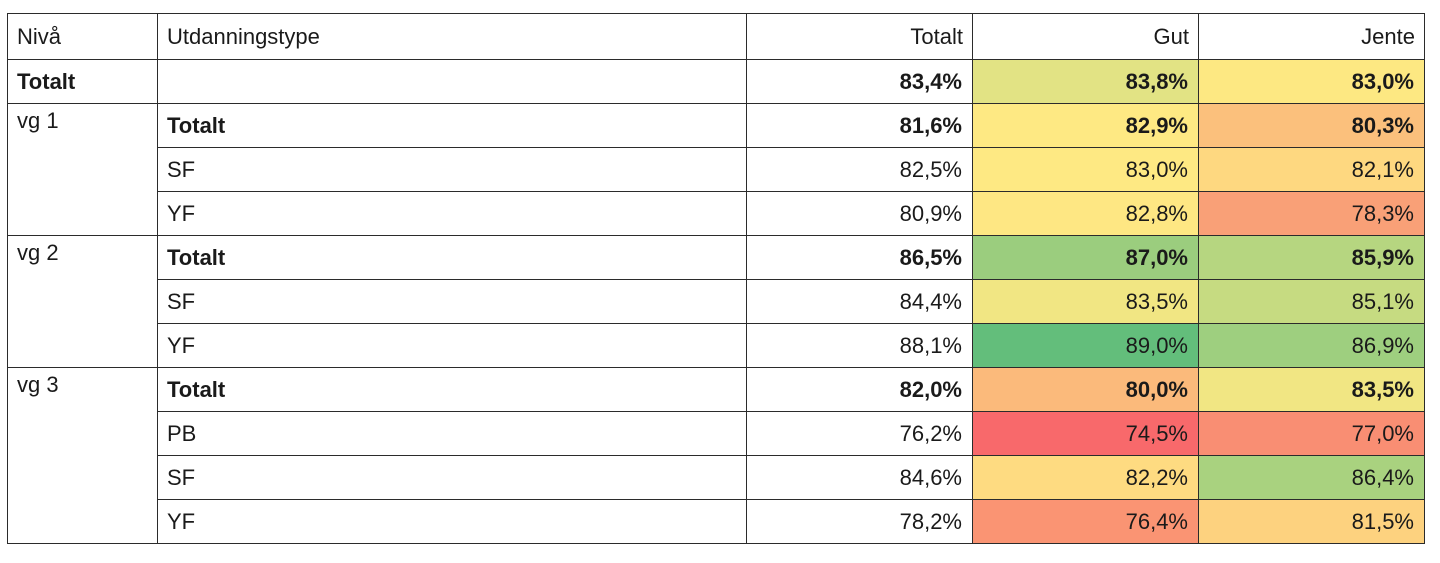  What do you see at coordinates (82, 36) in the screenshot?
I see `header-niva: Nivå` at bounding box center [82, 36].